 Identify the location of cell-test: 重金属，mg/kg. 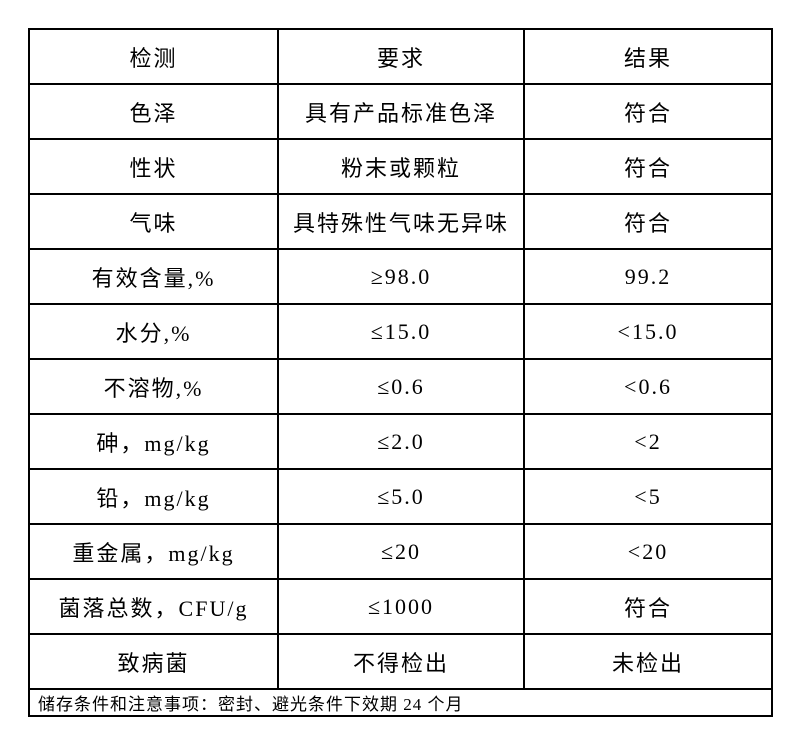
(153, 551).